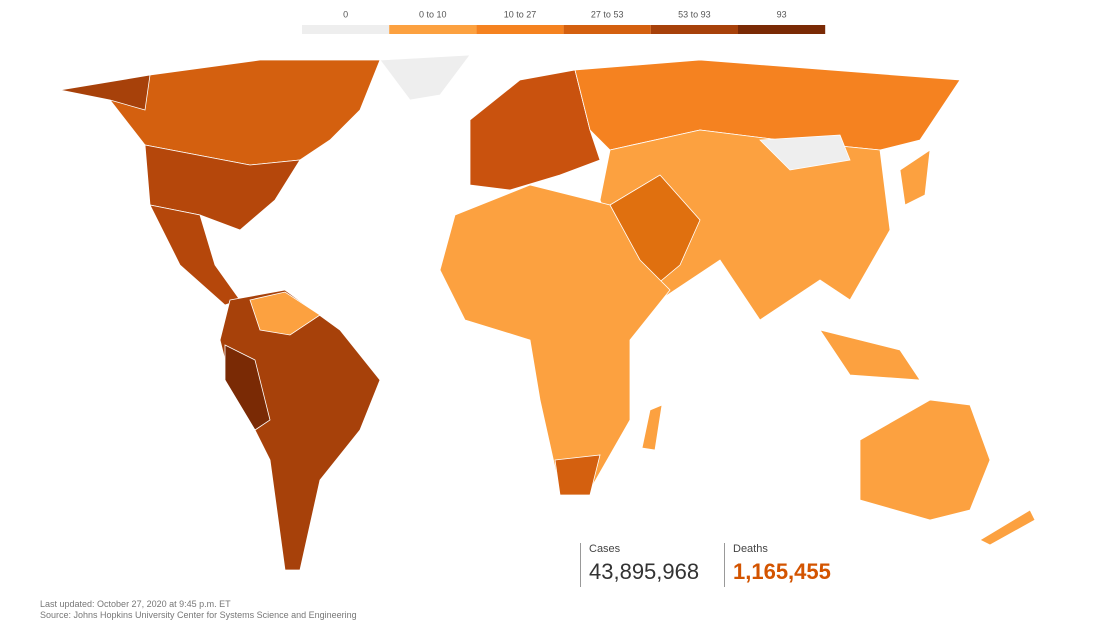 The image size is (1110, 636). What do you see at coordinates (644, 571) in the screenshot?
I see `stat-value: 43,895,968` at bounding box center [644, 571].